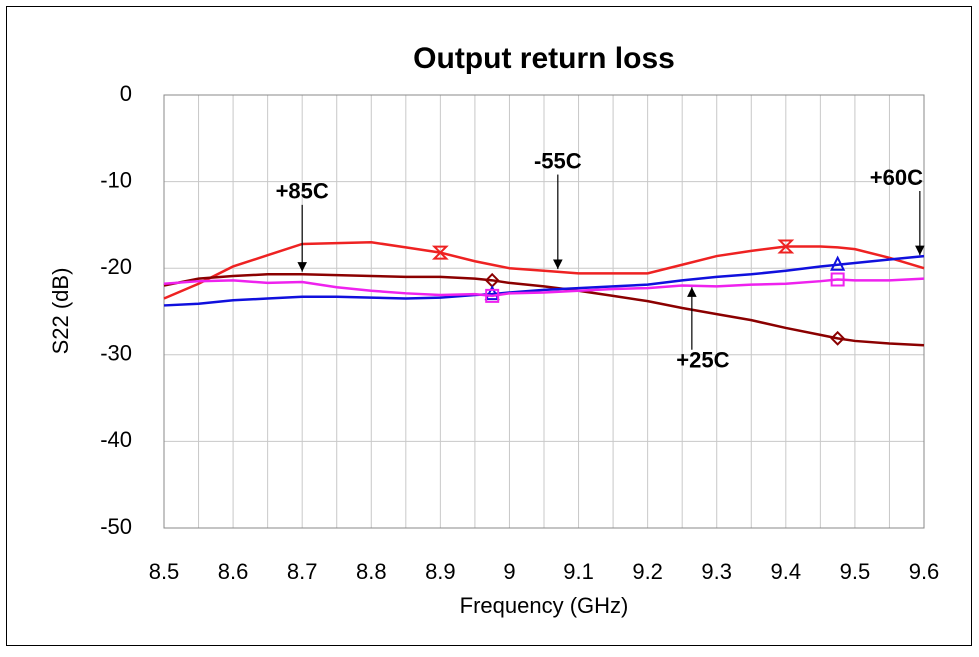 Image resolution: width=979 pixels, height=657 pixels. I want to click on chart-title: Output return loss, so click(544, 58).